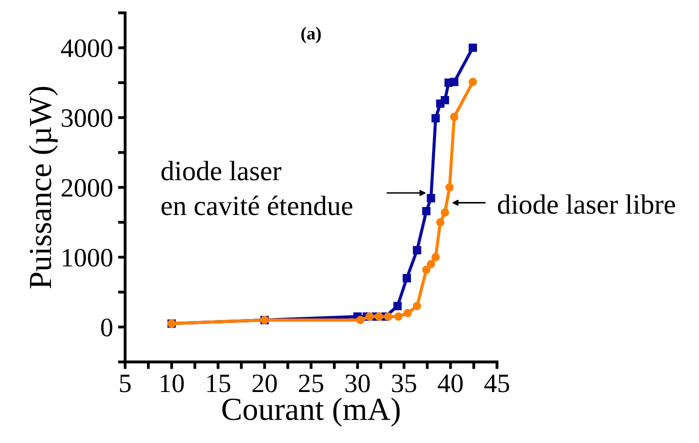 This screenshot has width=699, height=443. Describe the element at coordinates (311, 35) in the screenshot. I see `text: (a)` at that location.